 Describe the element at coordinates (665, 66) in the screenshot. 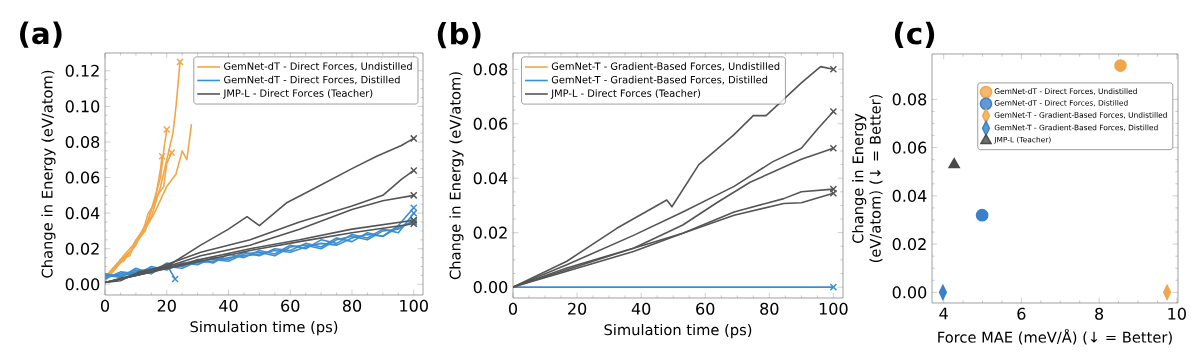

I see `legend-label: GemNet-T - Gradient-Based Forces, Undistilled` at that location.